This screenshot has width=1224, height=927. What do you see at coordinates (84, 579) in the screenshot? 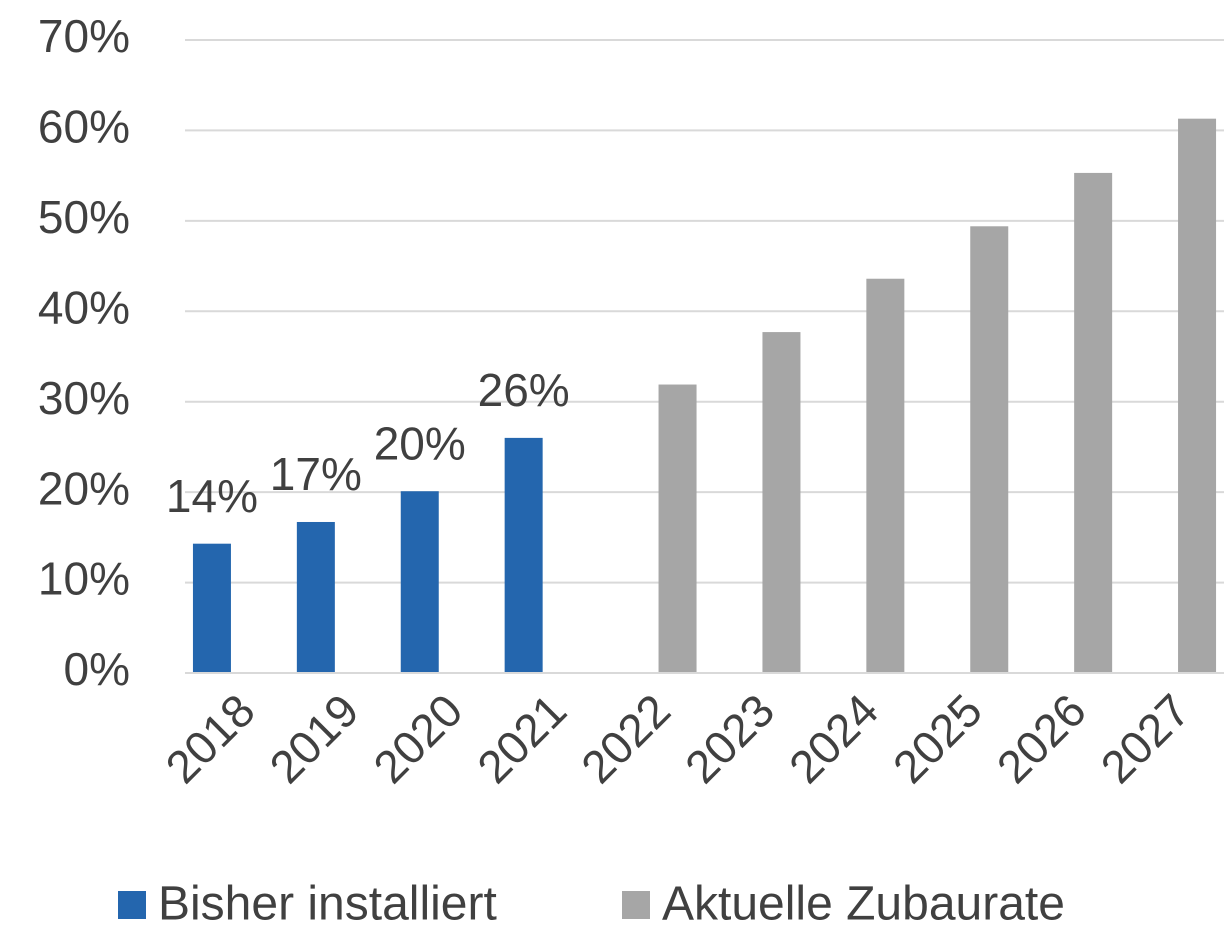
I see `y-tick-label: 10%` at bounding box center [84, 579].